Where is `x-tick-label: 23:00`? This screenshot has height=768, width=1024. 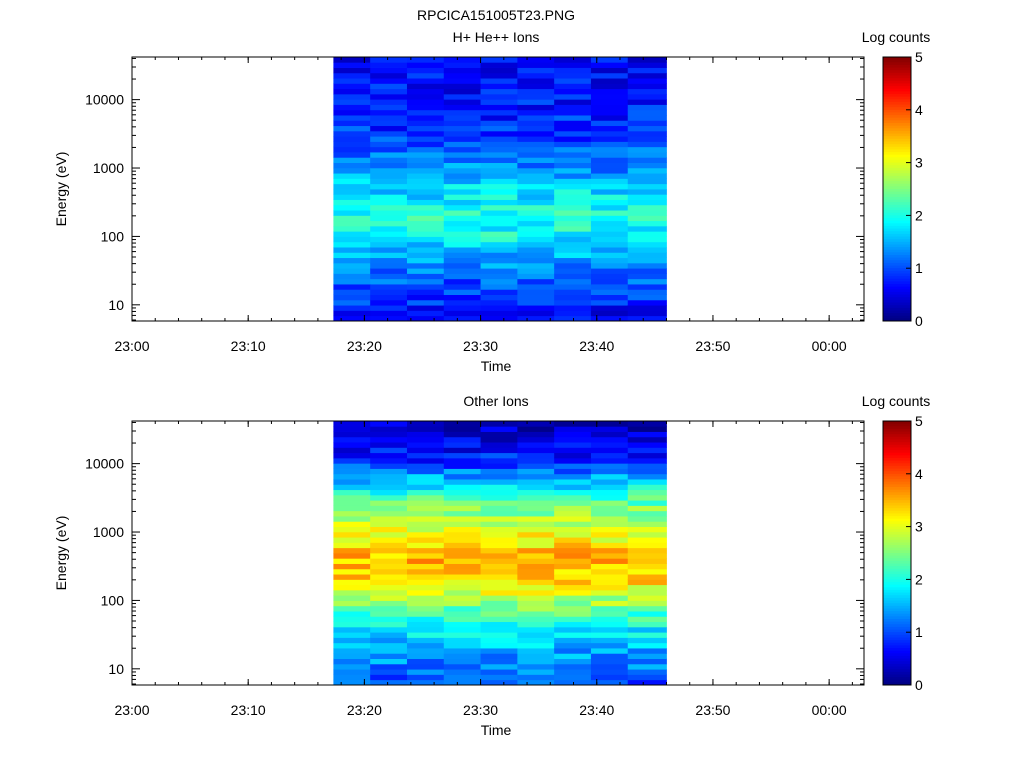
x-tick-label: 23:00 is located at coordinates (131, 346).